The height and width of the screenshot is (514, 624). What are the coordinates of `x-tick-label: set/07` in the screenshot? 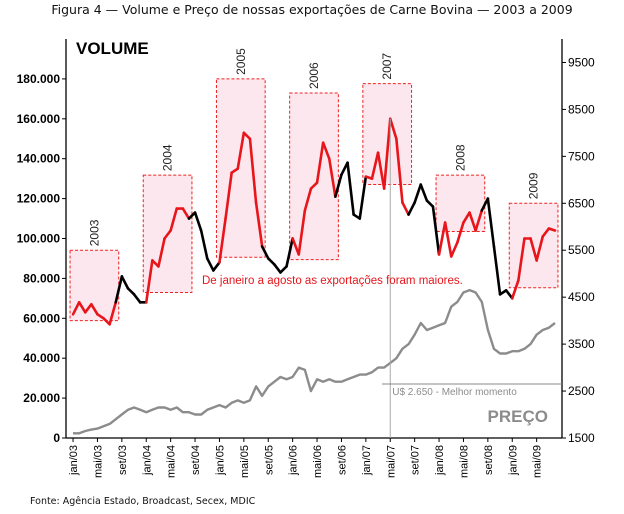 It's located at (416, 460).